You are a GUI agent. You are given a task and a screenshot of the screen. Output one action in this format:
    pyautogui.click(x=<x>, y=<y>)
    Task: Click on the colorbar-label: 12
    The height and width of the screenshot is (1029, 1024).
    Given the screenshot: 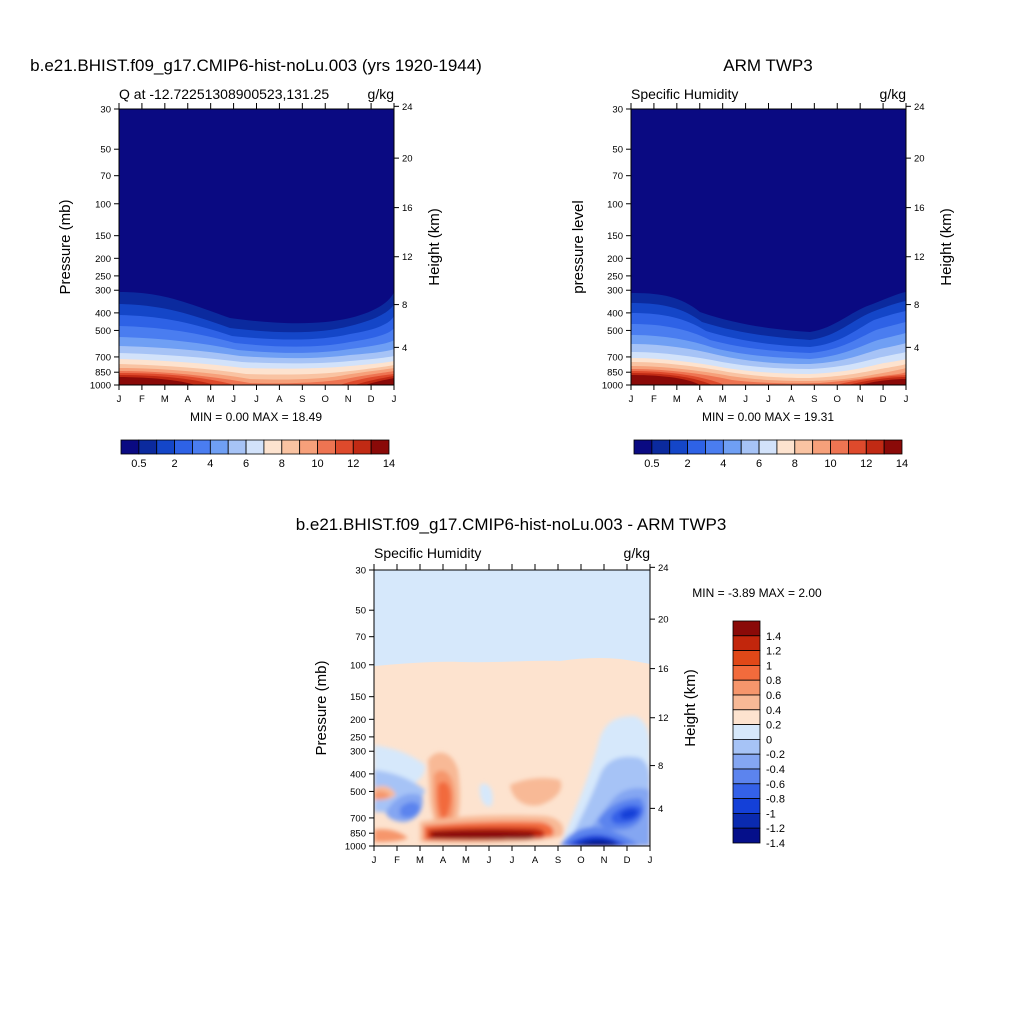 What is the action you would take?
    pyautogui.click(x=353, y=464)
    